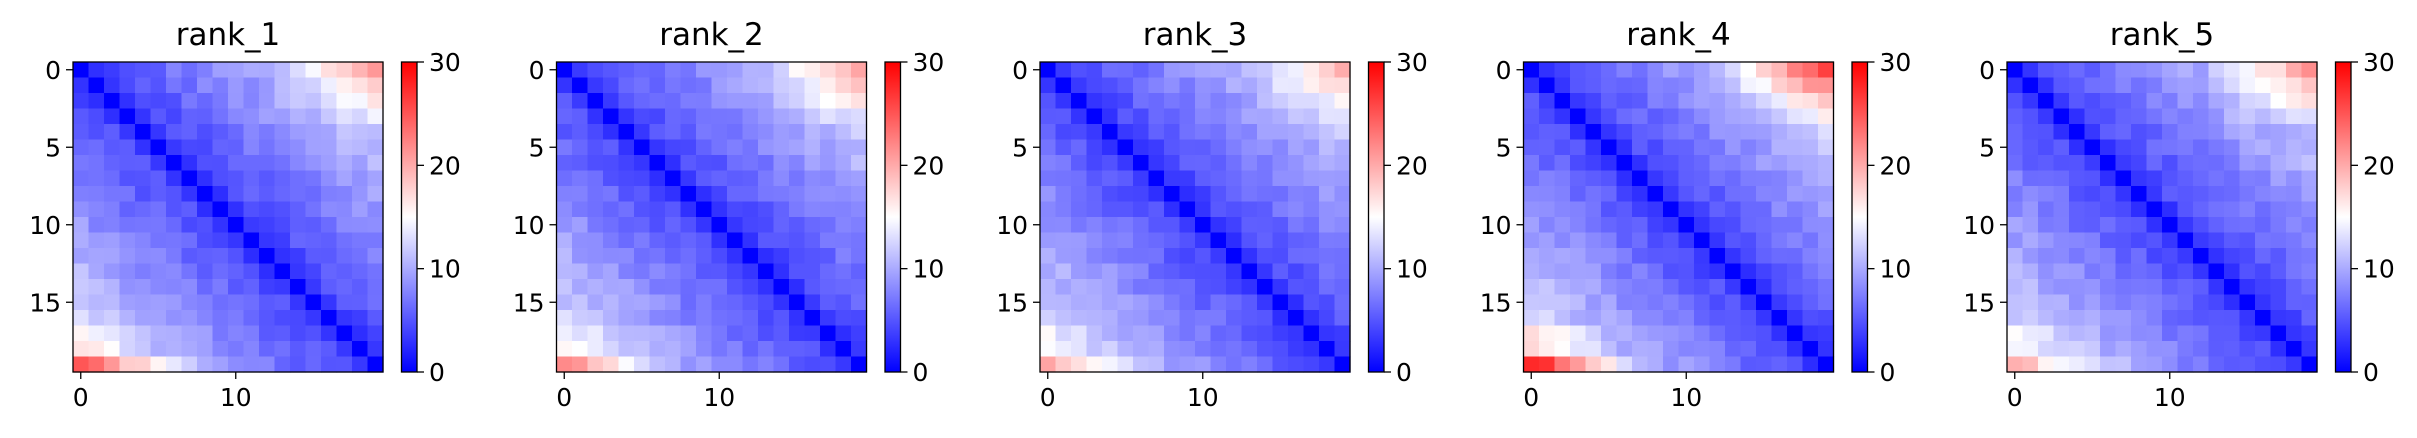 This screenshot has height=438, width=2417. I want to click on x-tick-label: 10, so click(1686, 397).